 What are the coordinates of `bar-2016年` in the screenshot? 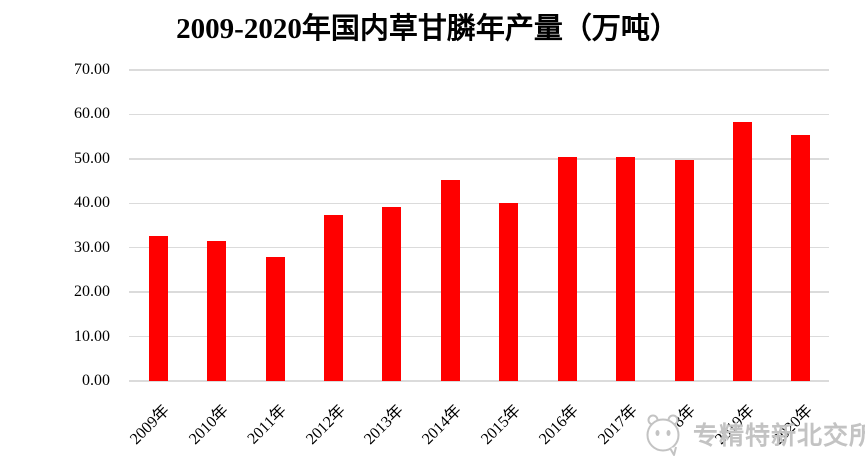 It's located at (567, 269).